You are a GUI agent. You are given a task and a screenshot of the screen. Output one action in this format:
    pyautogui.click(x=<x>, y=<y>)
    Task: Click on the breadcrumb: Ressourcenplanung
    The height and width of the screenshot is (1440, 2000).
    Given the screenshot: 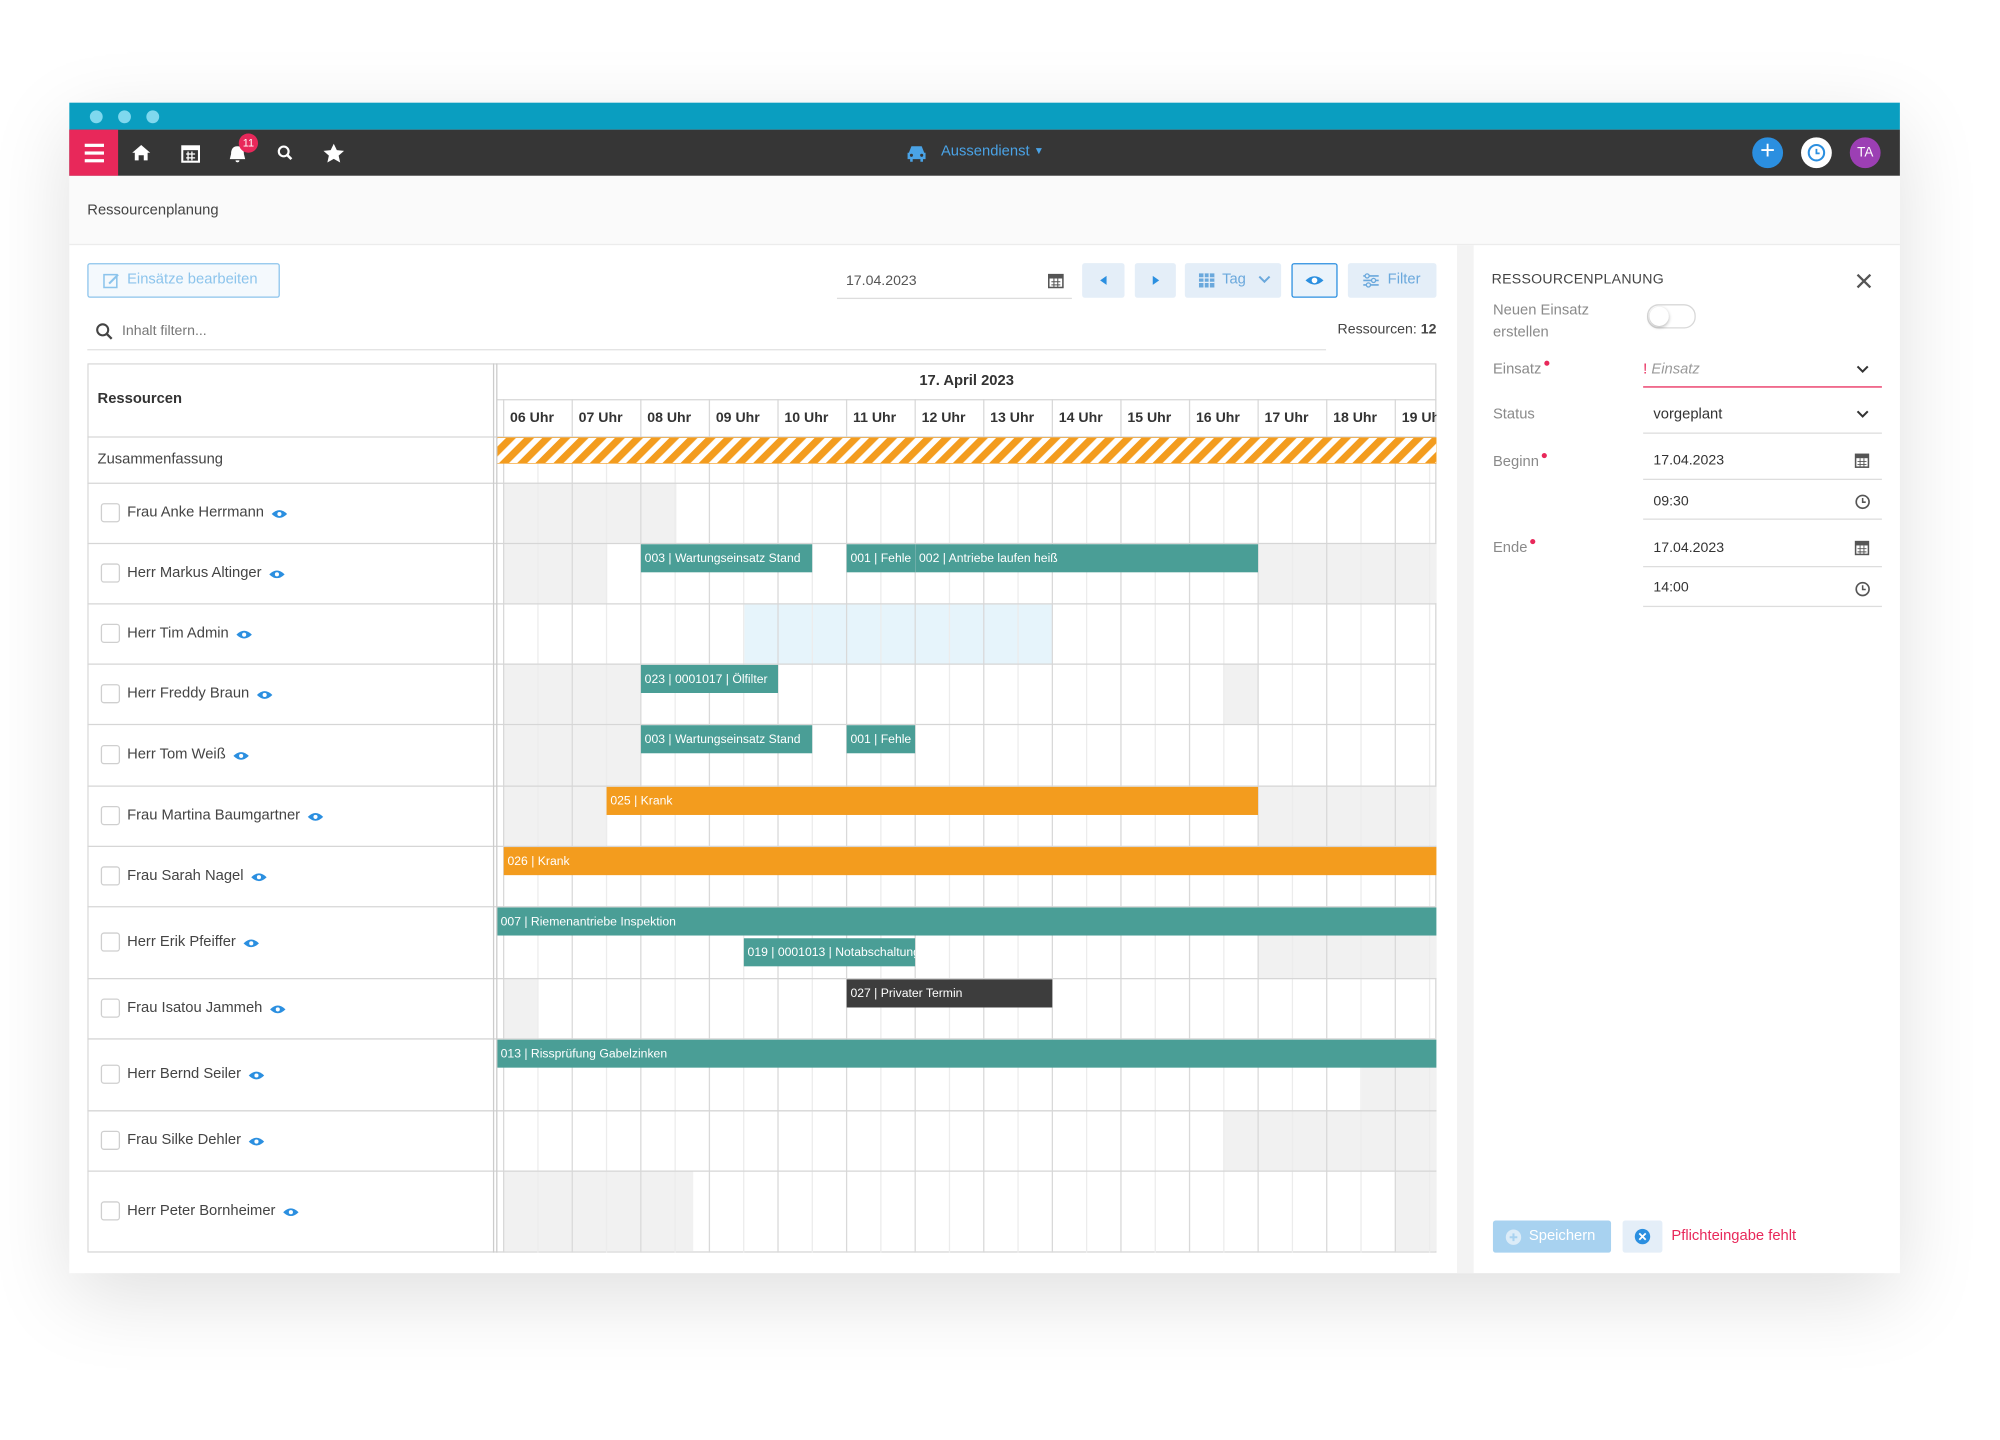 What is the action you would take?
    pyautogui.click(x=153, y=210)
    